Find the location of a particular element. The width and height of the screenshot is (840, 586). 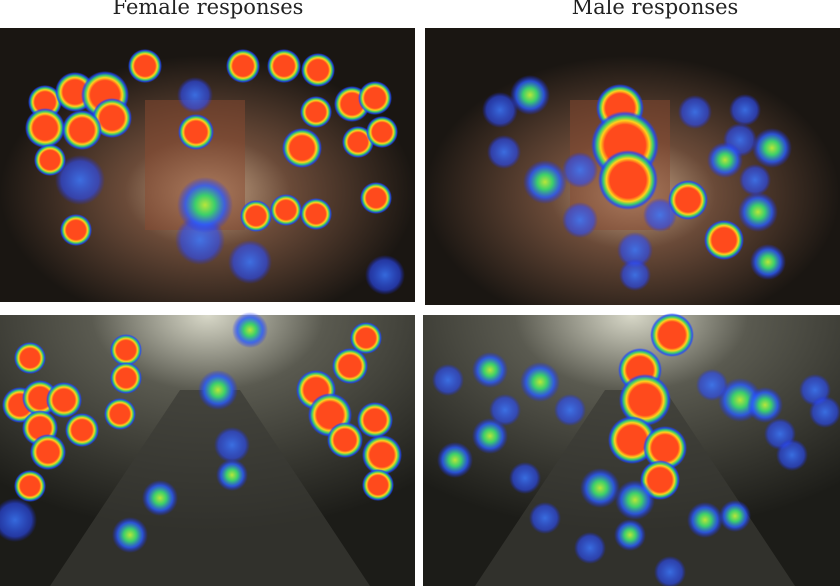

panel-title: Female responses is located at coordinates (208, 9).